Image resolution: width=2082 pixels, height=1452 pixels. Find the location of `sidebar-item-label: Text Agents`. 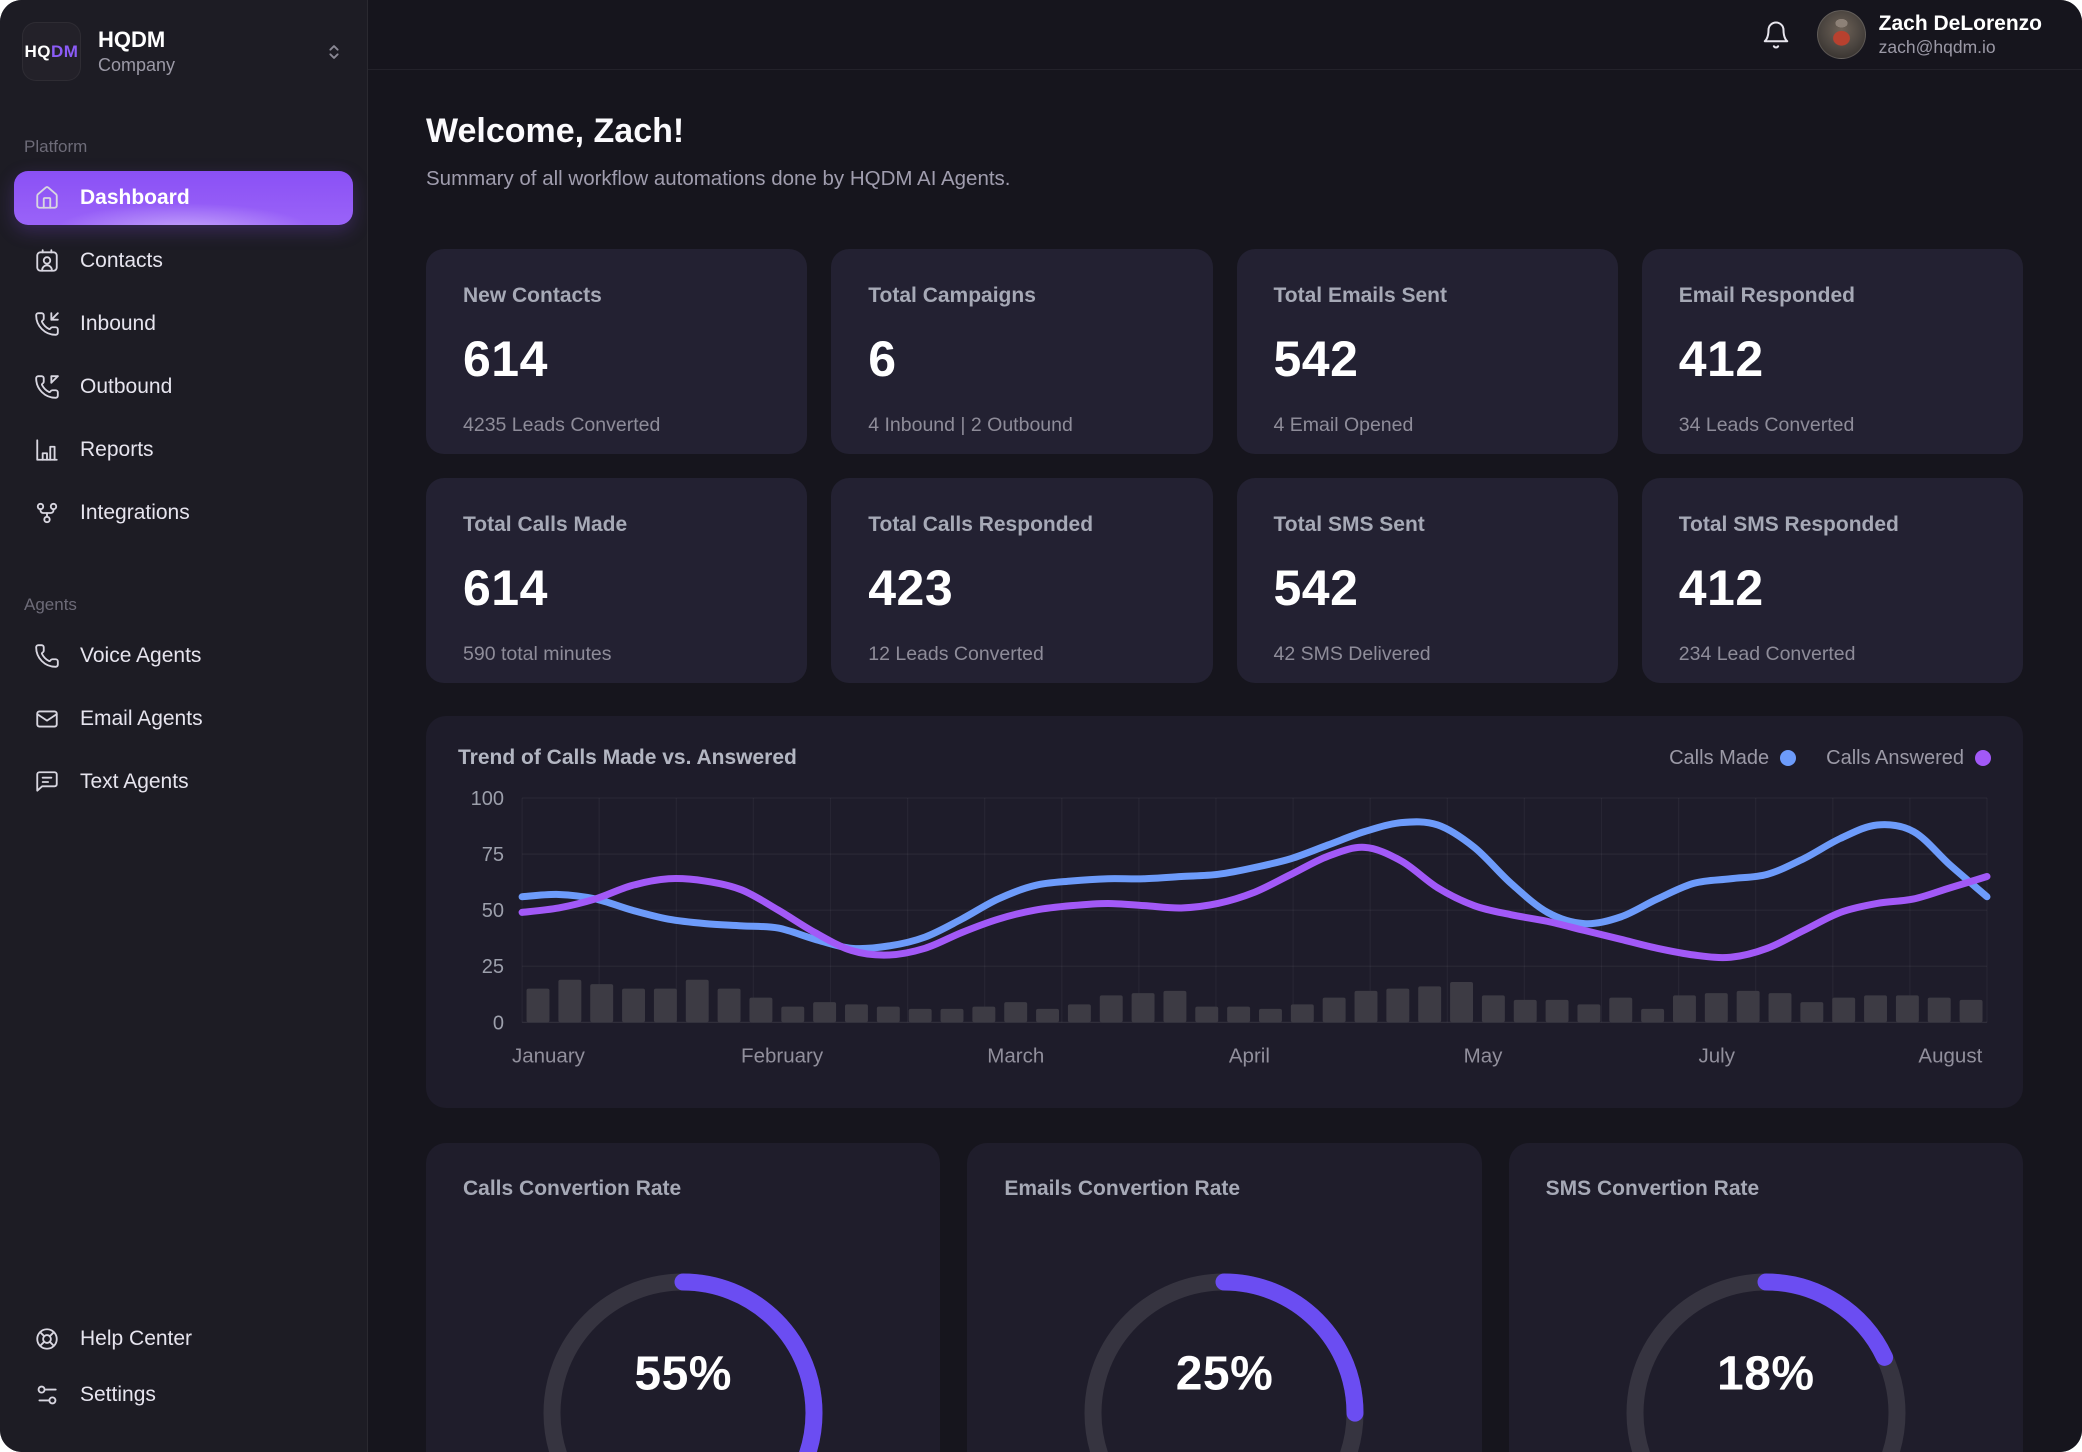

sidebar-item-label: Text Agents is located at coordinates (134, 781).